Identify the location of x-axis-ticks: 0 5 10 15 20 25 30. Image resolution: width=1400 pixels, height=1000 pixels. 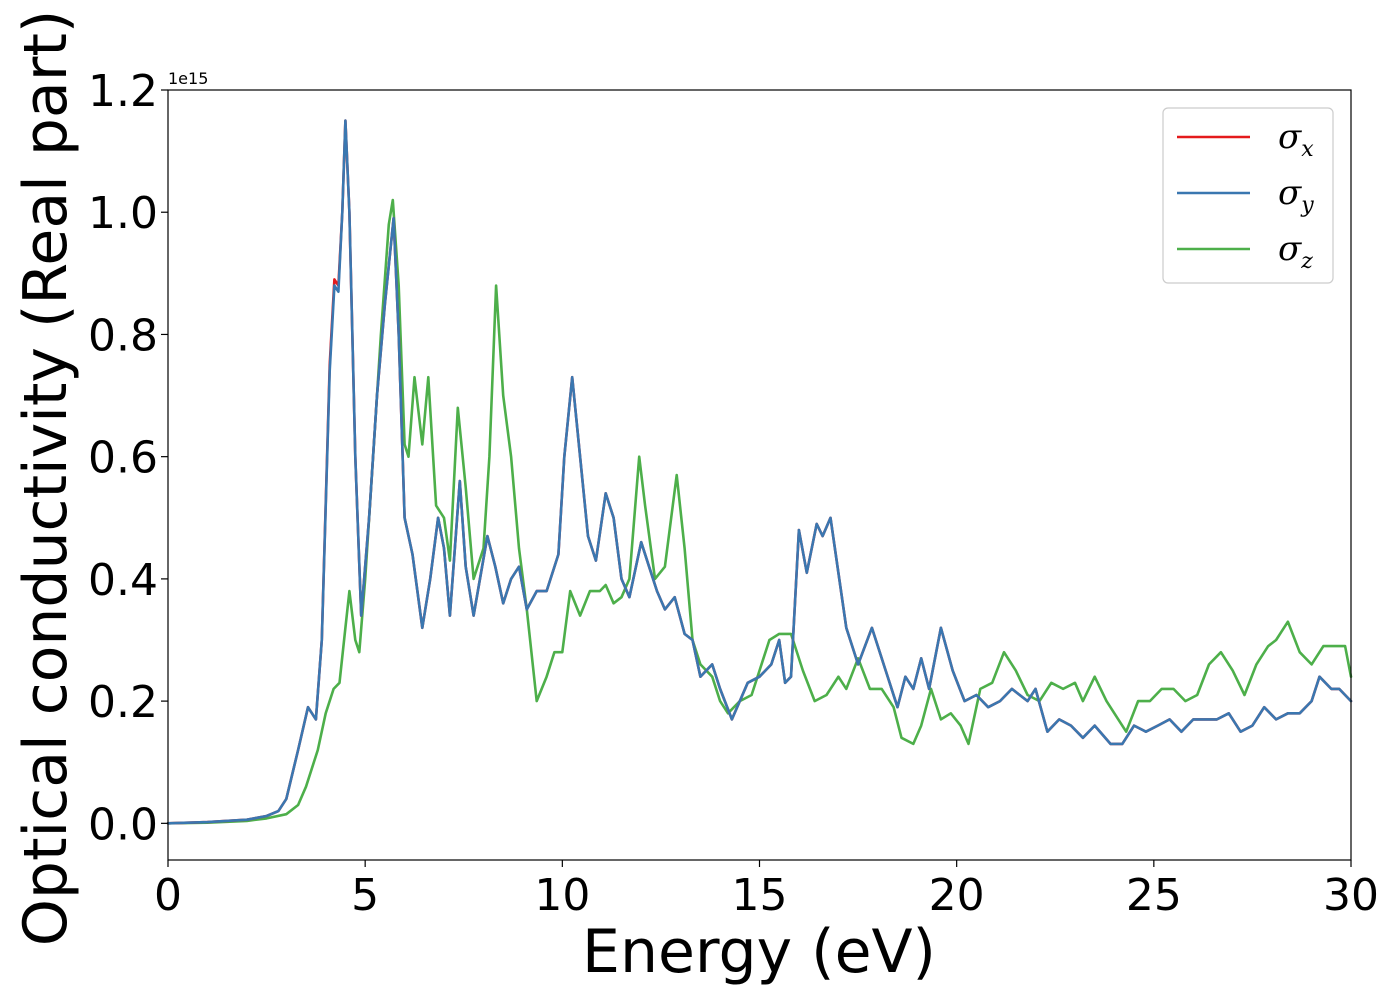
(766, 890).